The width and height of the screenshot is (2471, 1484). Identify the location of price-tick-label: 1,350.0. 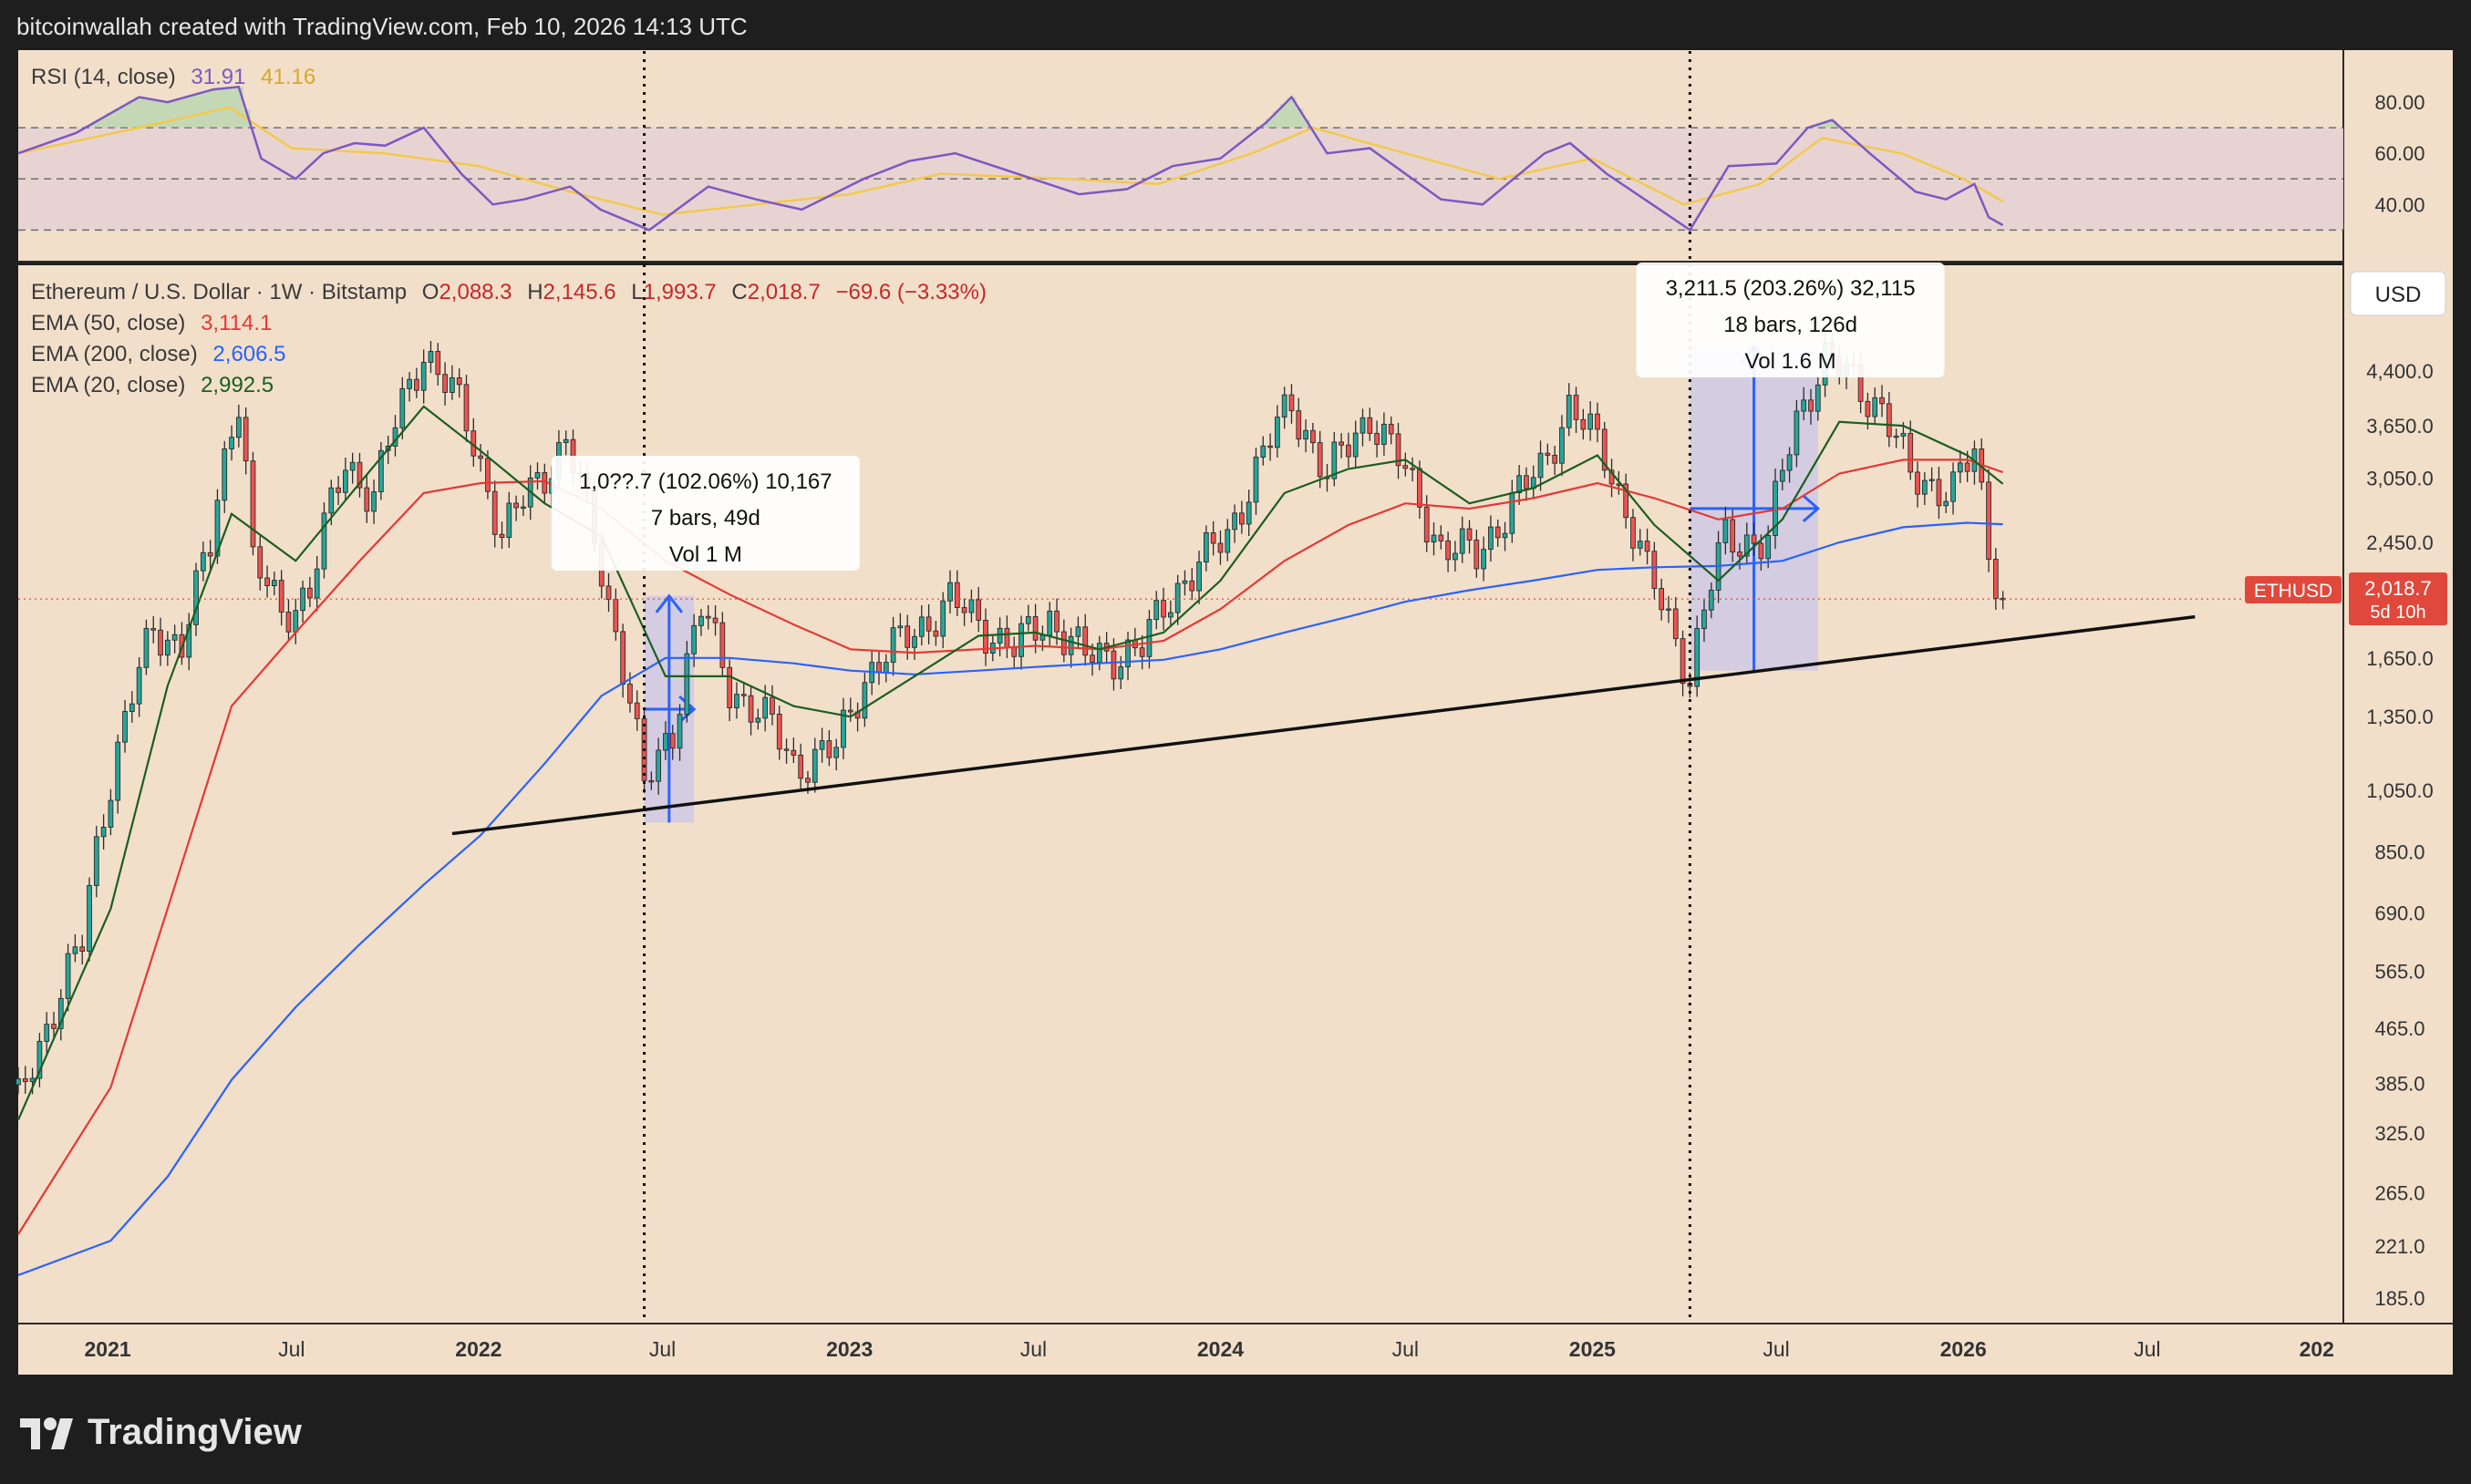
(2399, 717).